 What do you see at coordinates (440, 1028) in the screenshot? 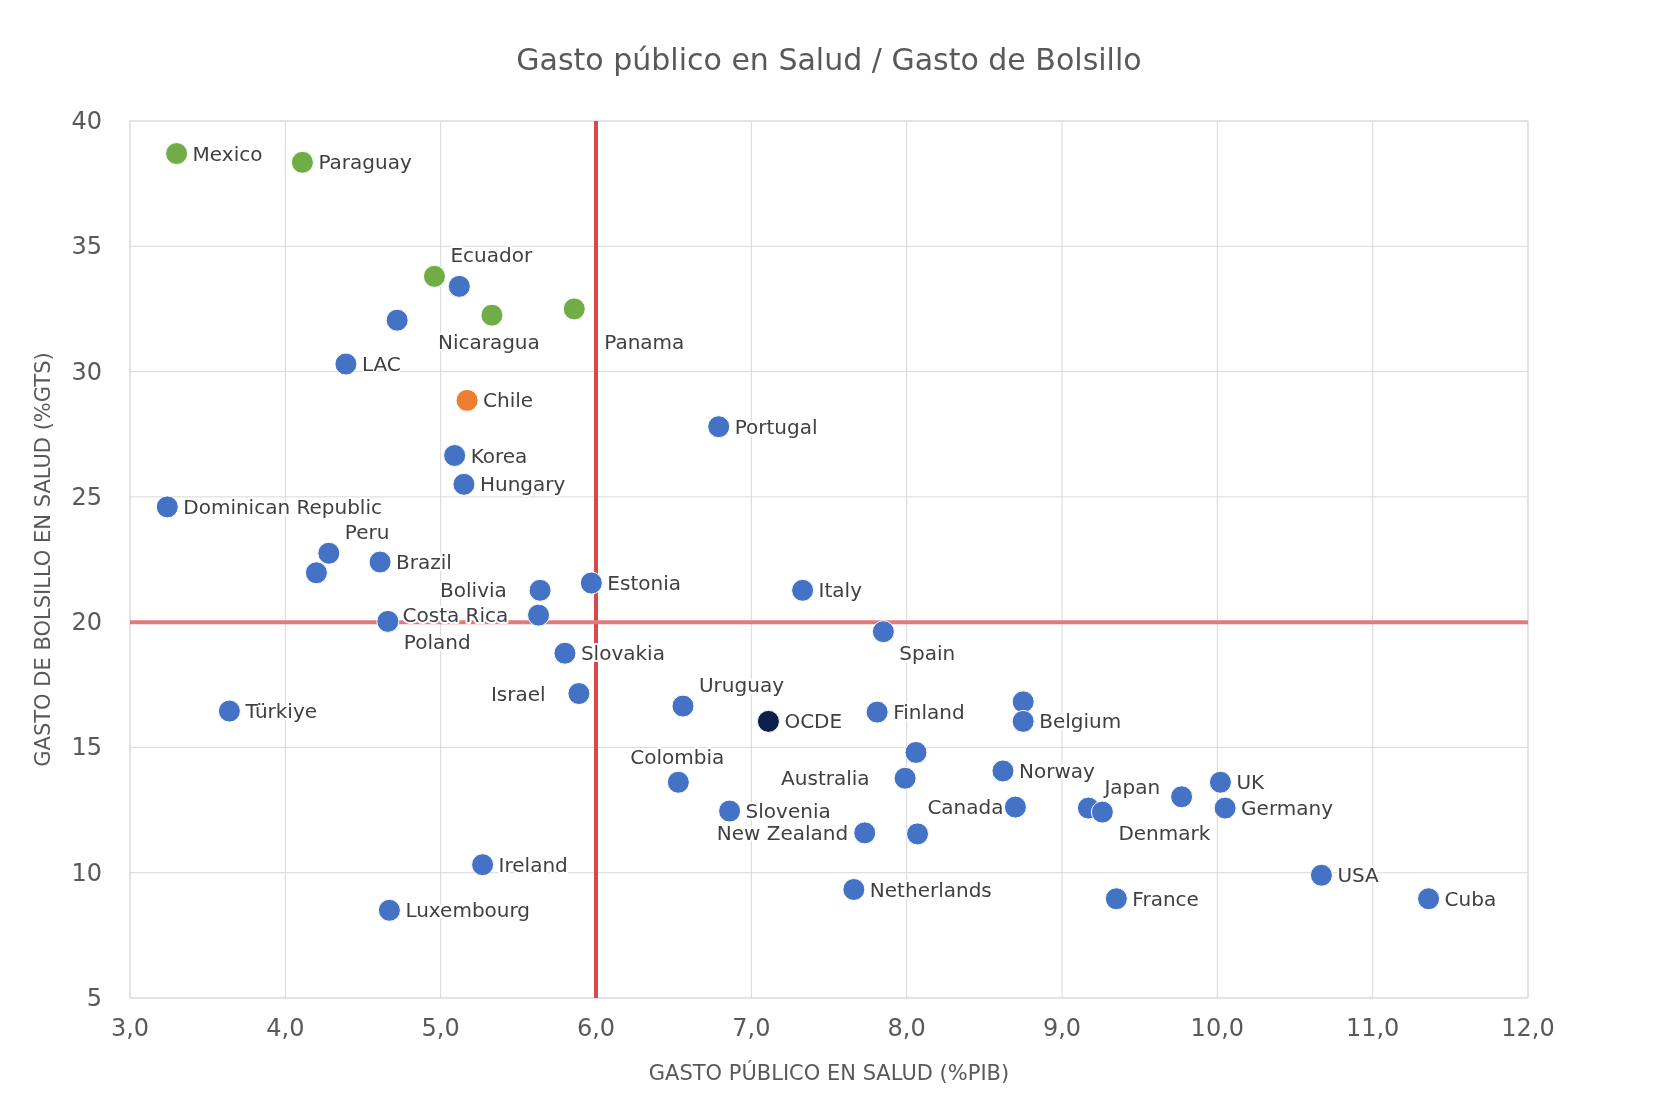
I see `x-tick-label: 5,0` at bounding box center [440, 1028].